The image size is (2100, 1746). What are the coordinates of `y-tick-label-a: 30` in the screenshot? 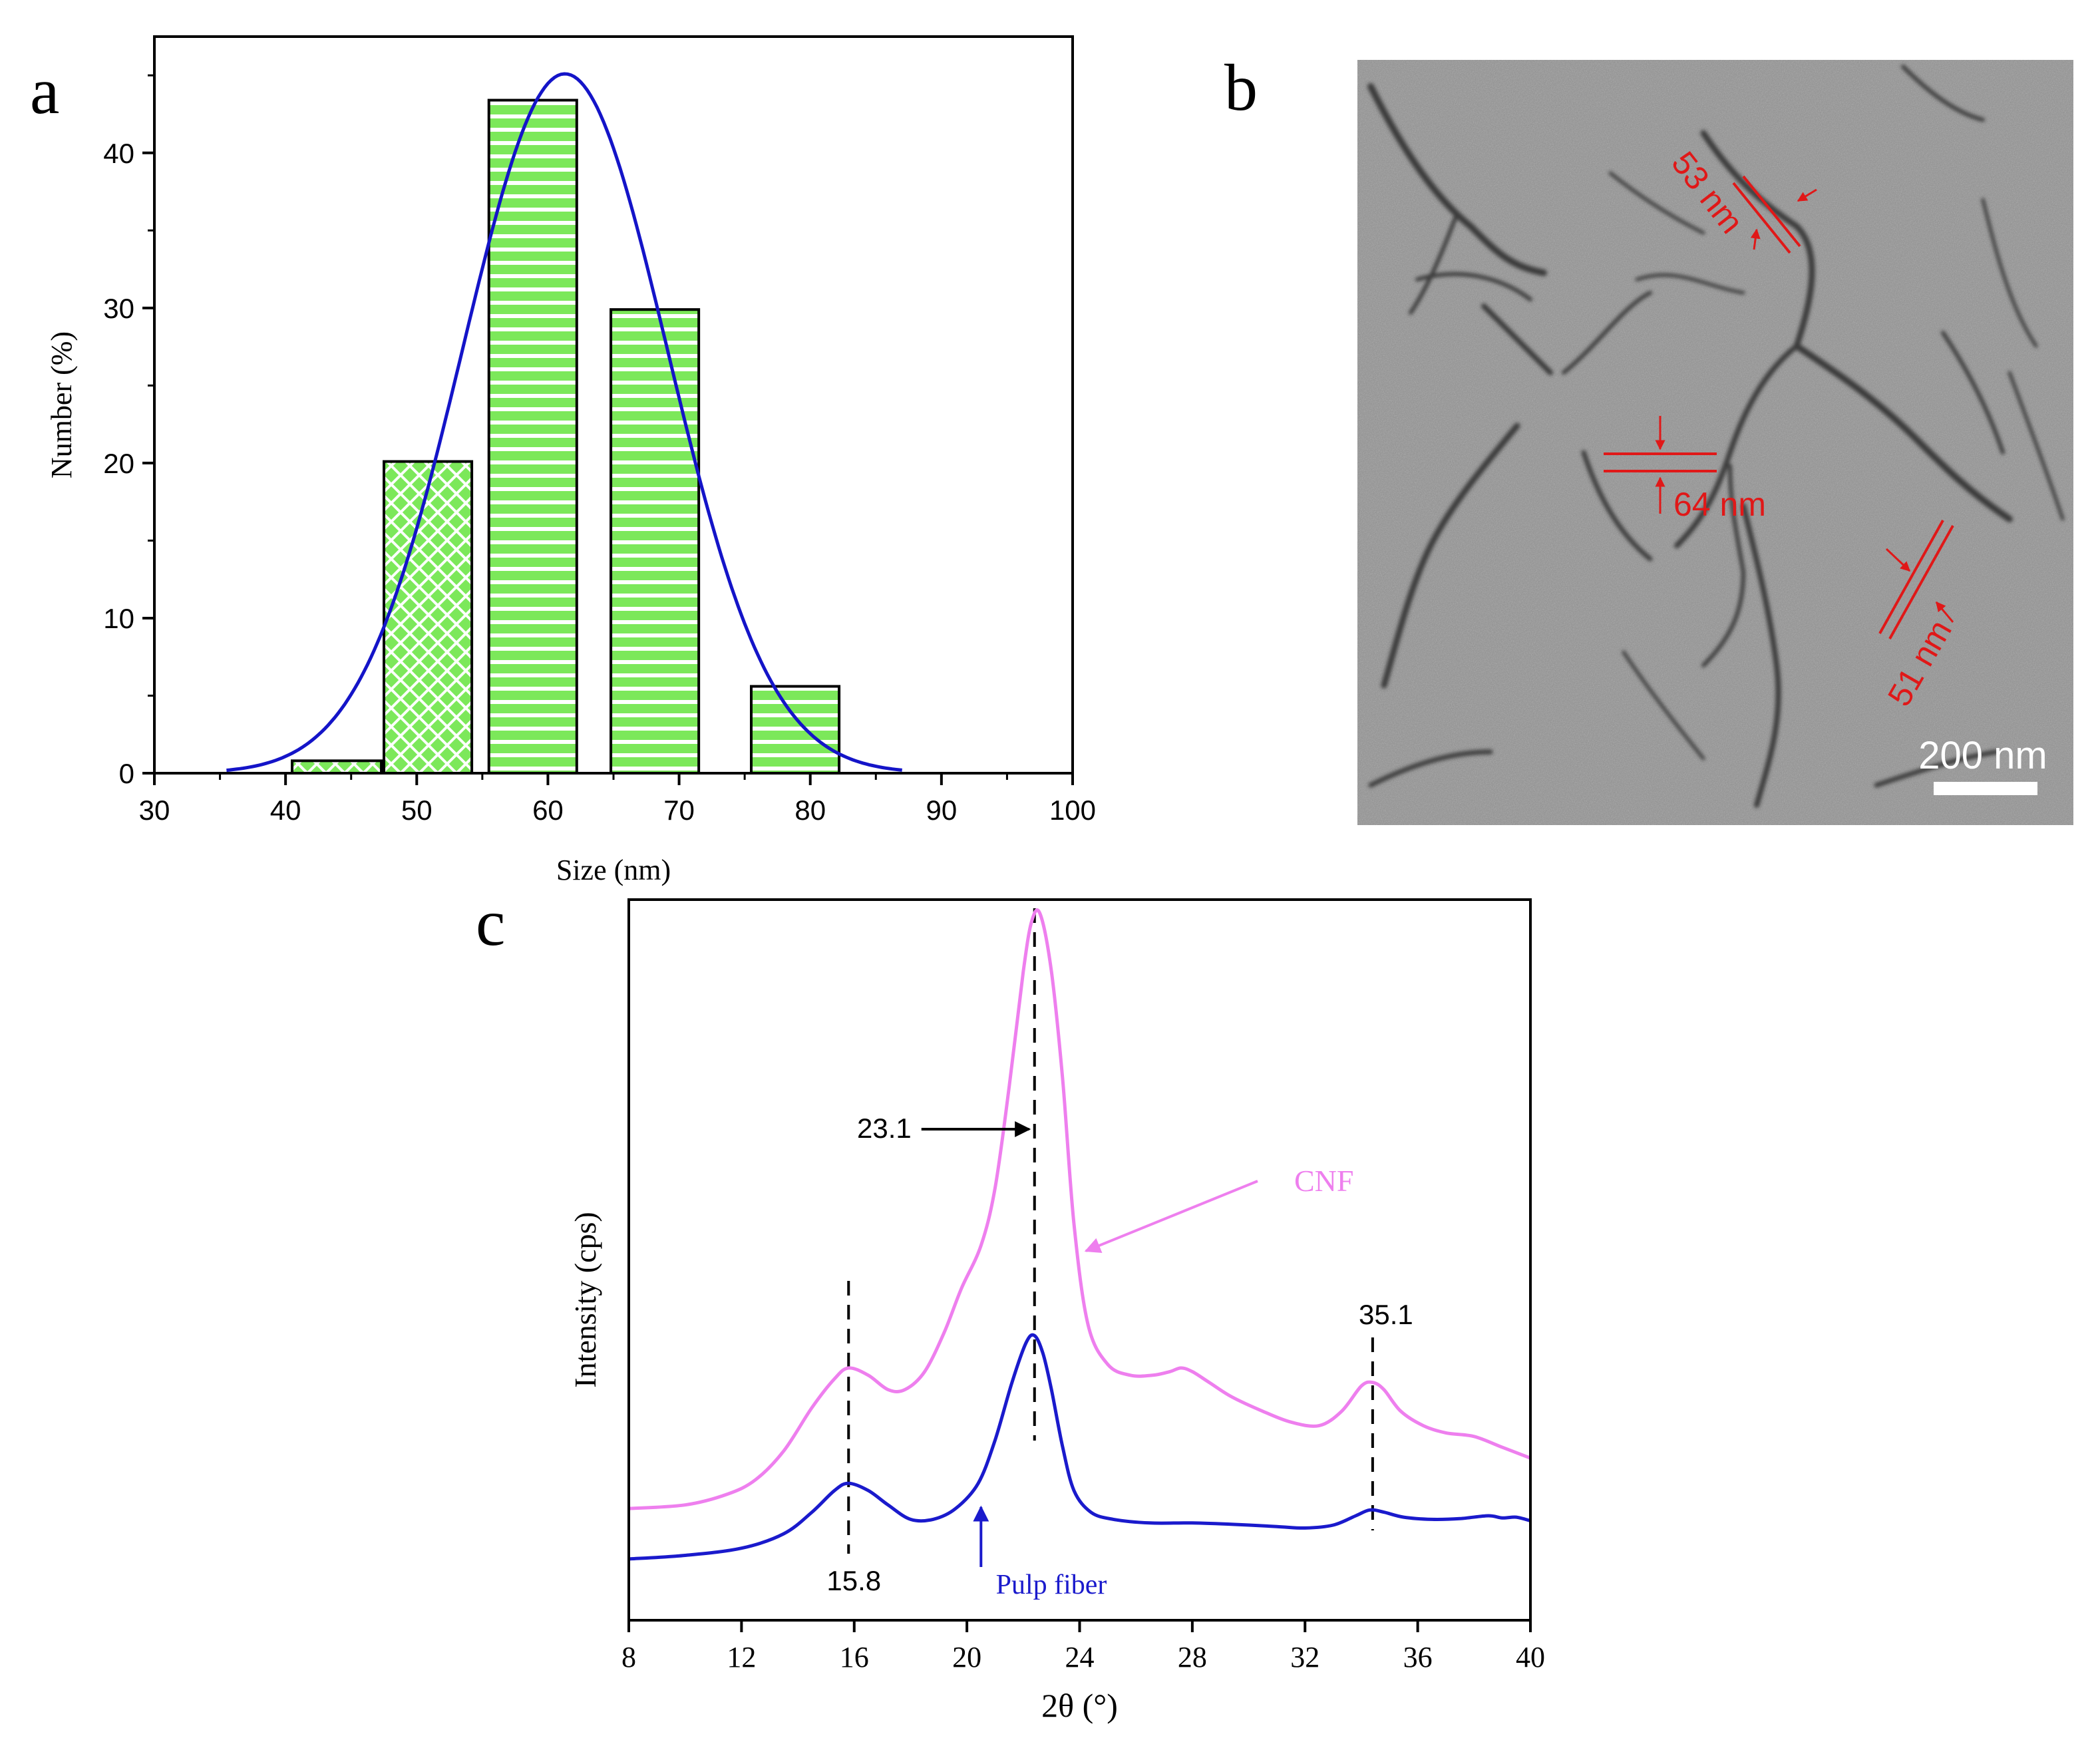 It's located at (119, 308).